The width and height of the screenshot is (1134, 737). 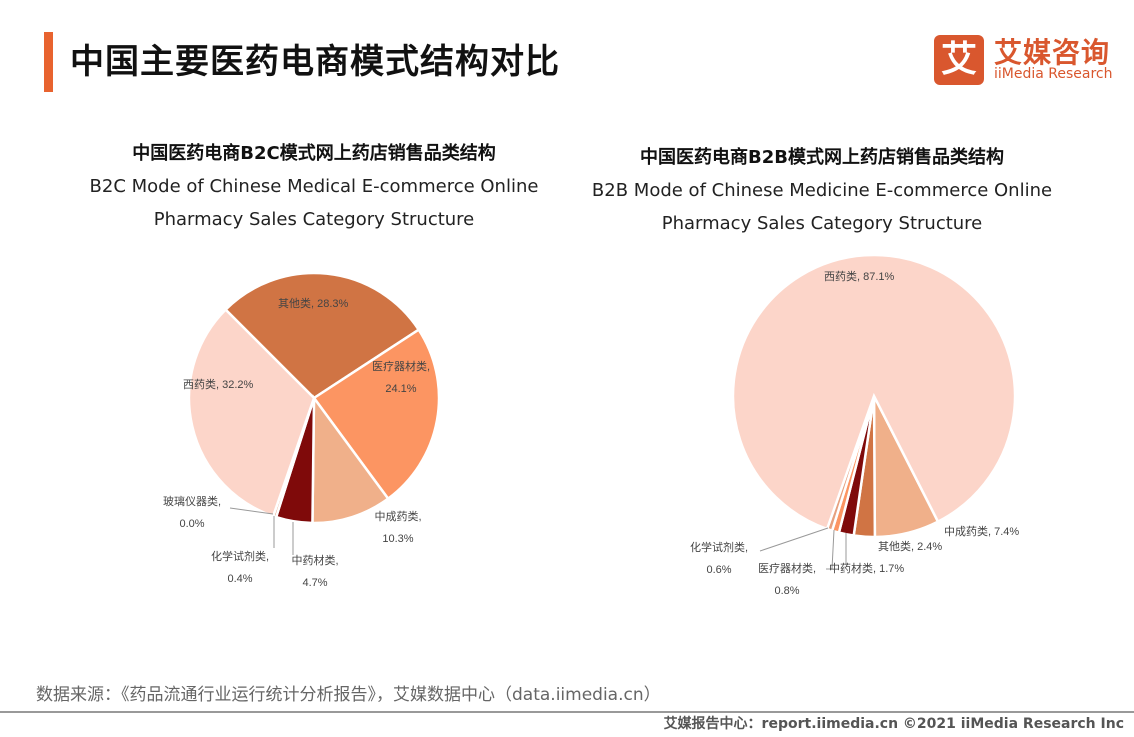 I want to click on iimedia-logo: 艾 艾媒咨询 iiMedia Research, so click(x=1024, y=59).